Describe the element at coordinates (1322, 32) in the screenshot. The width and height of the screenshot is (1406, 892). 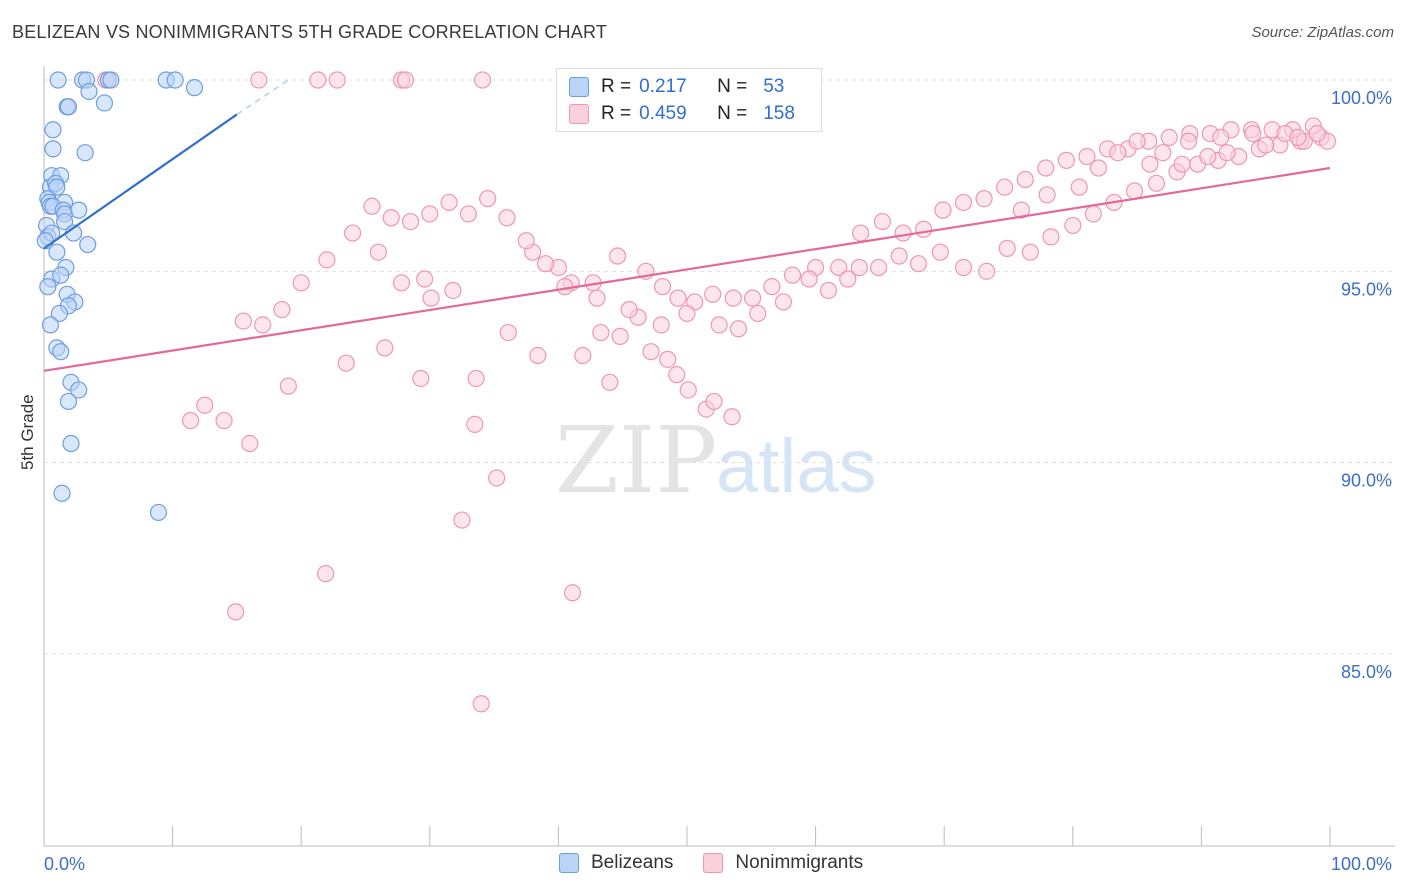
I see `source-credit: Source: ZipAtlas.com` at that location.